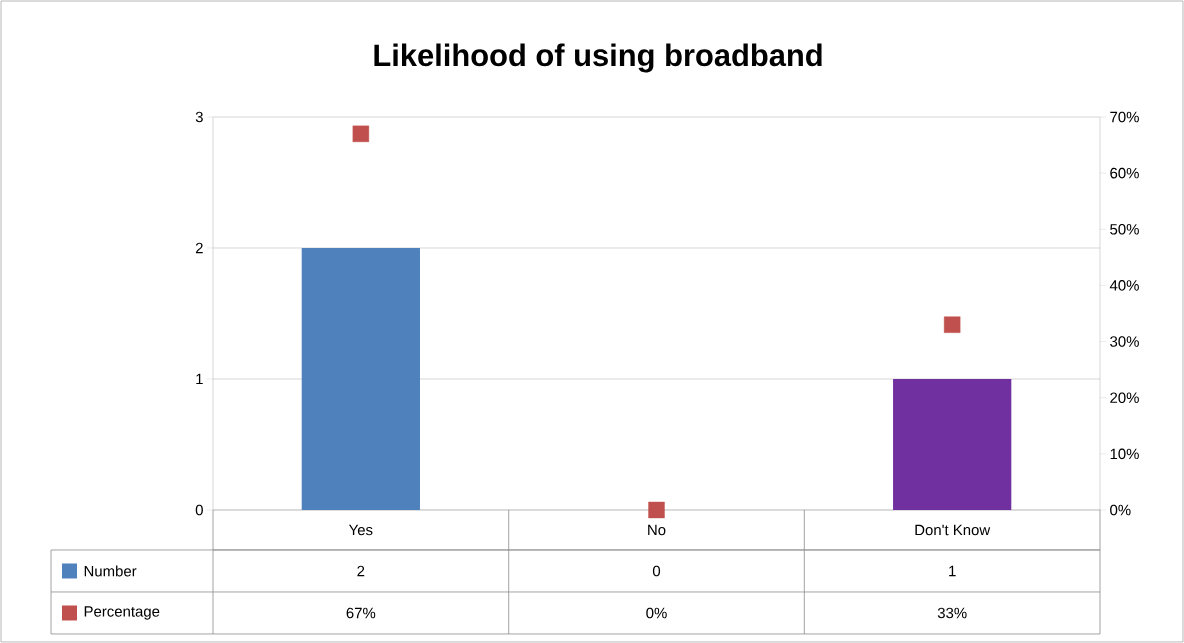 The width and height of the screenshot is (1184, 643). I want to click on legend-label: Percentage, so click(122, 613).